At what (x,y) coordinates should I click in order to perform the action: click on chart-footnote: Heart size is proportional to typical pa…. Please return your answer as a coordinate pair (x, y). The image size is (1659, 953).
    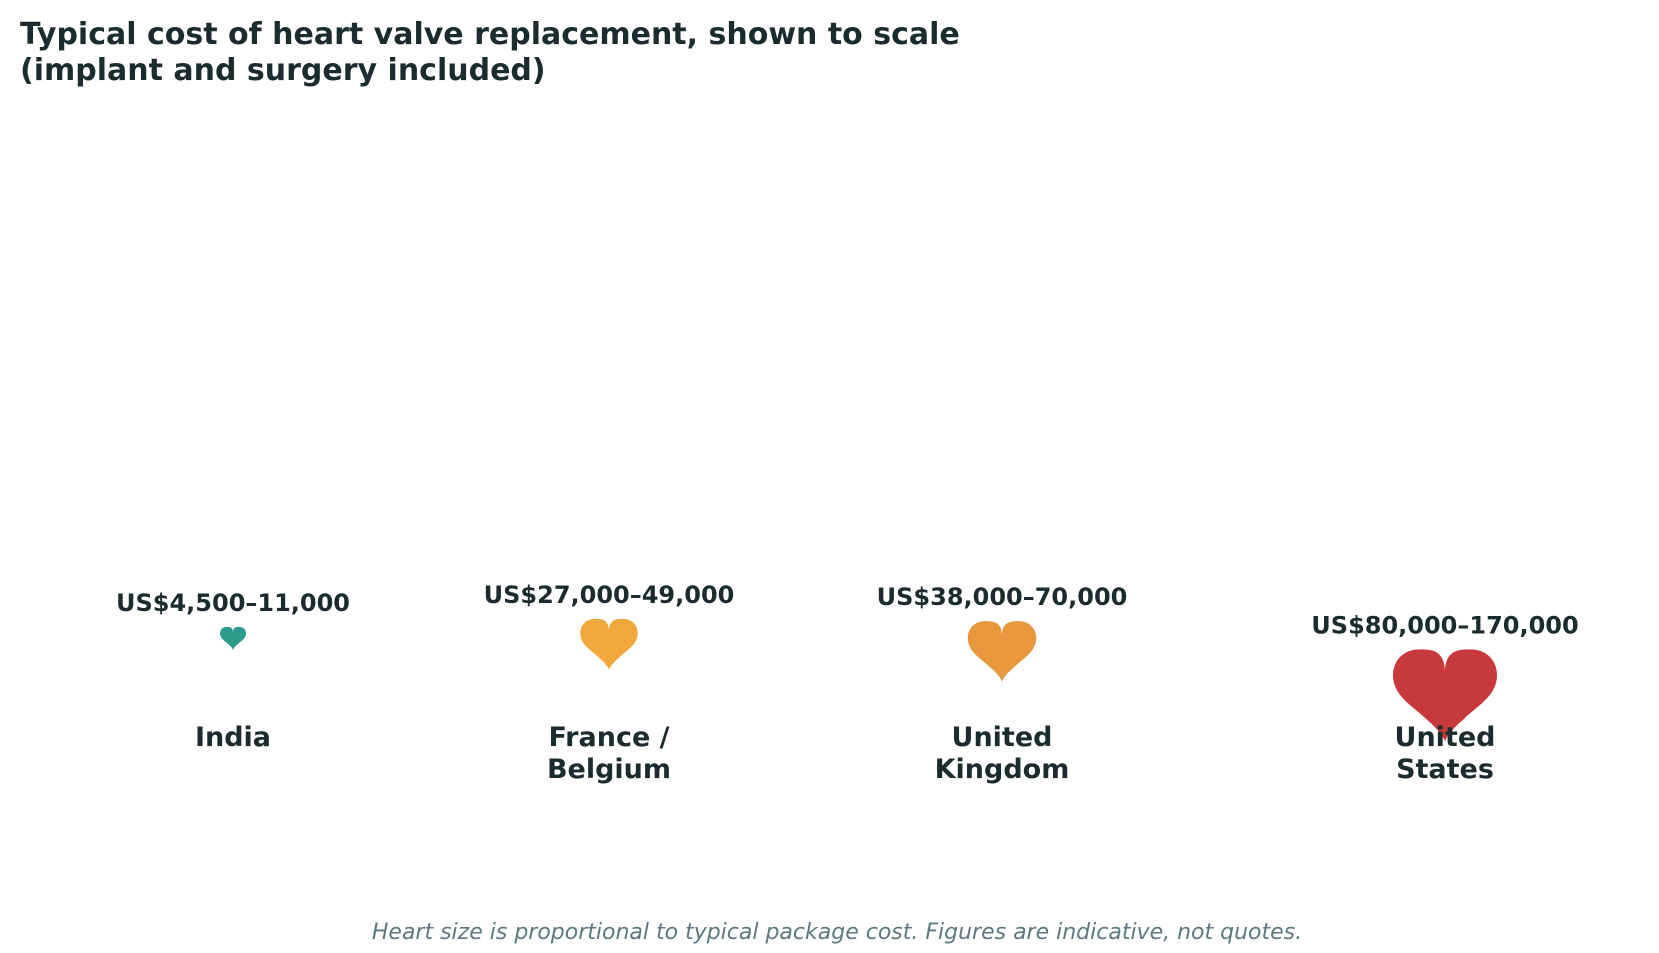
    Looking at the image, I should click on (837, 932).